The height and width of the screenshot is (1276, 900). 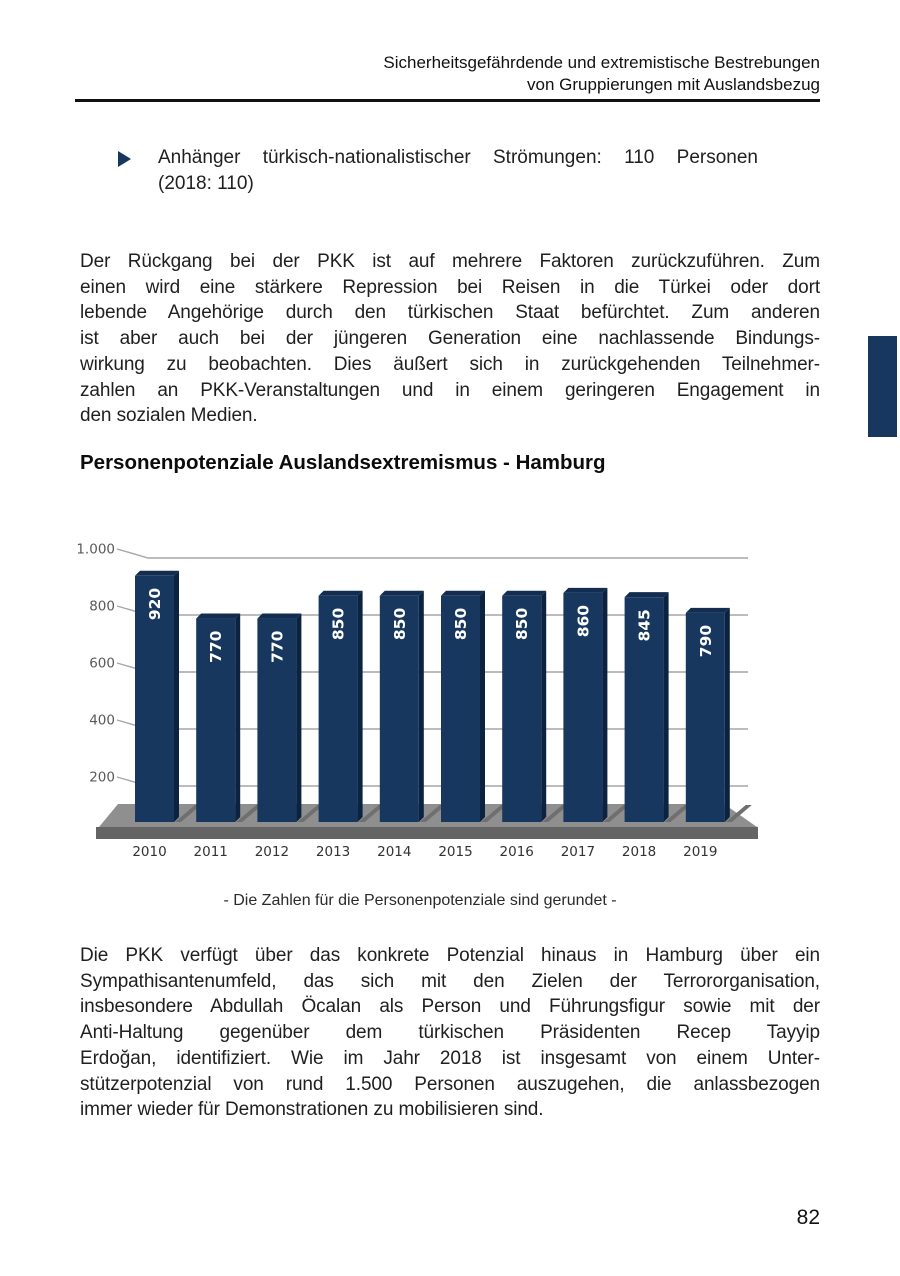 I want to click on bar-2010: 920 2010, so click(x=155, y=715).